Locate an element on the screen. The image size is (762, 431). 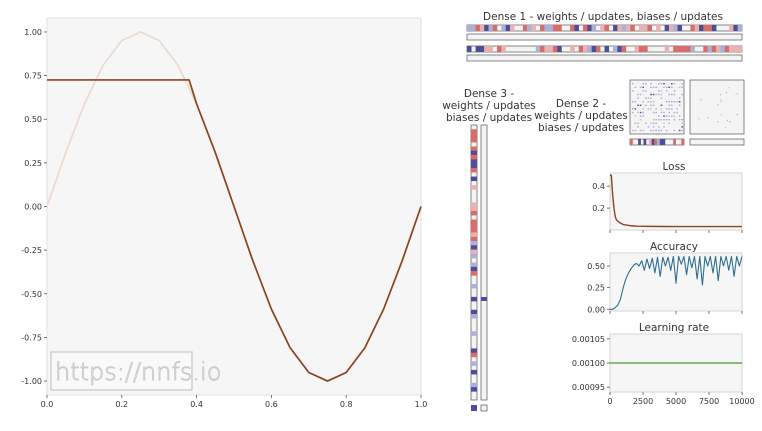
loss-axes: 0.2 0.4 is located at coordinates (667, 207).